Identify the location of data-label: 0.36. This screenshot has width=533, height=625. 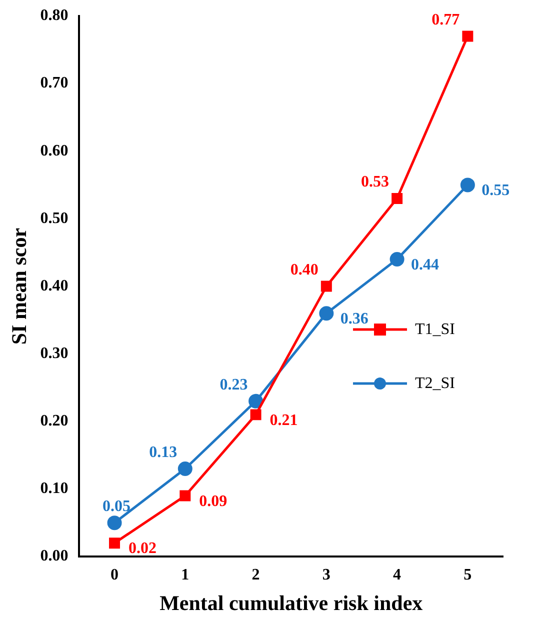
(354, 319).